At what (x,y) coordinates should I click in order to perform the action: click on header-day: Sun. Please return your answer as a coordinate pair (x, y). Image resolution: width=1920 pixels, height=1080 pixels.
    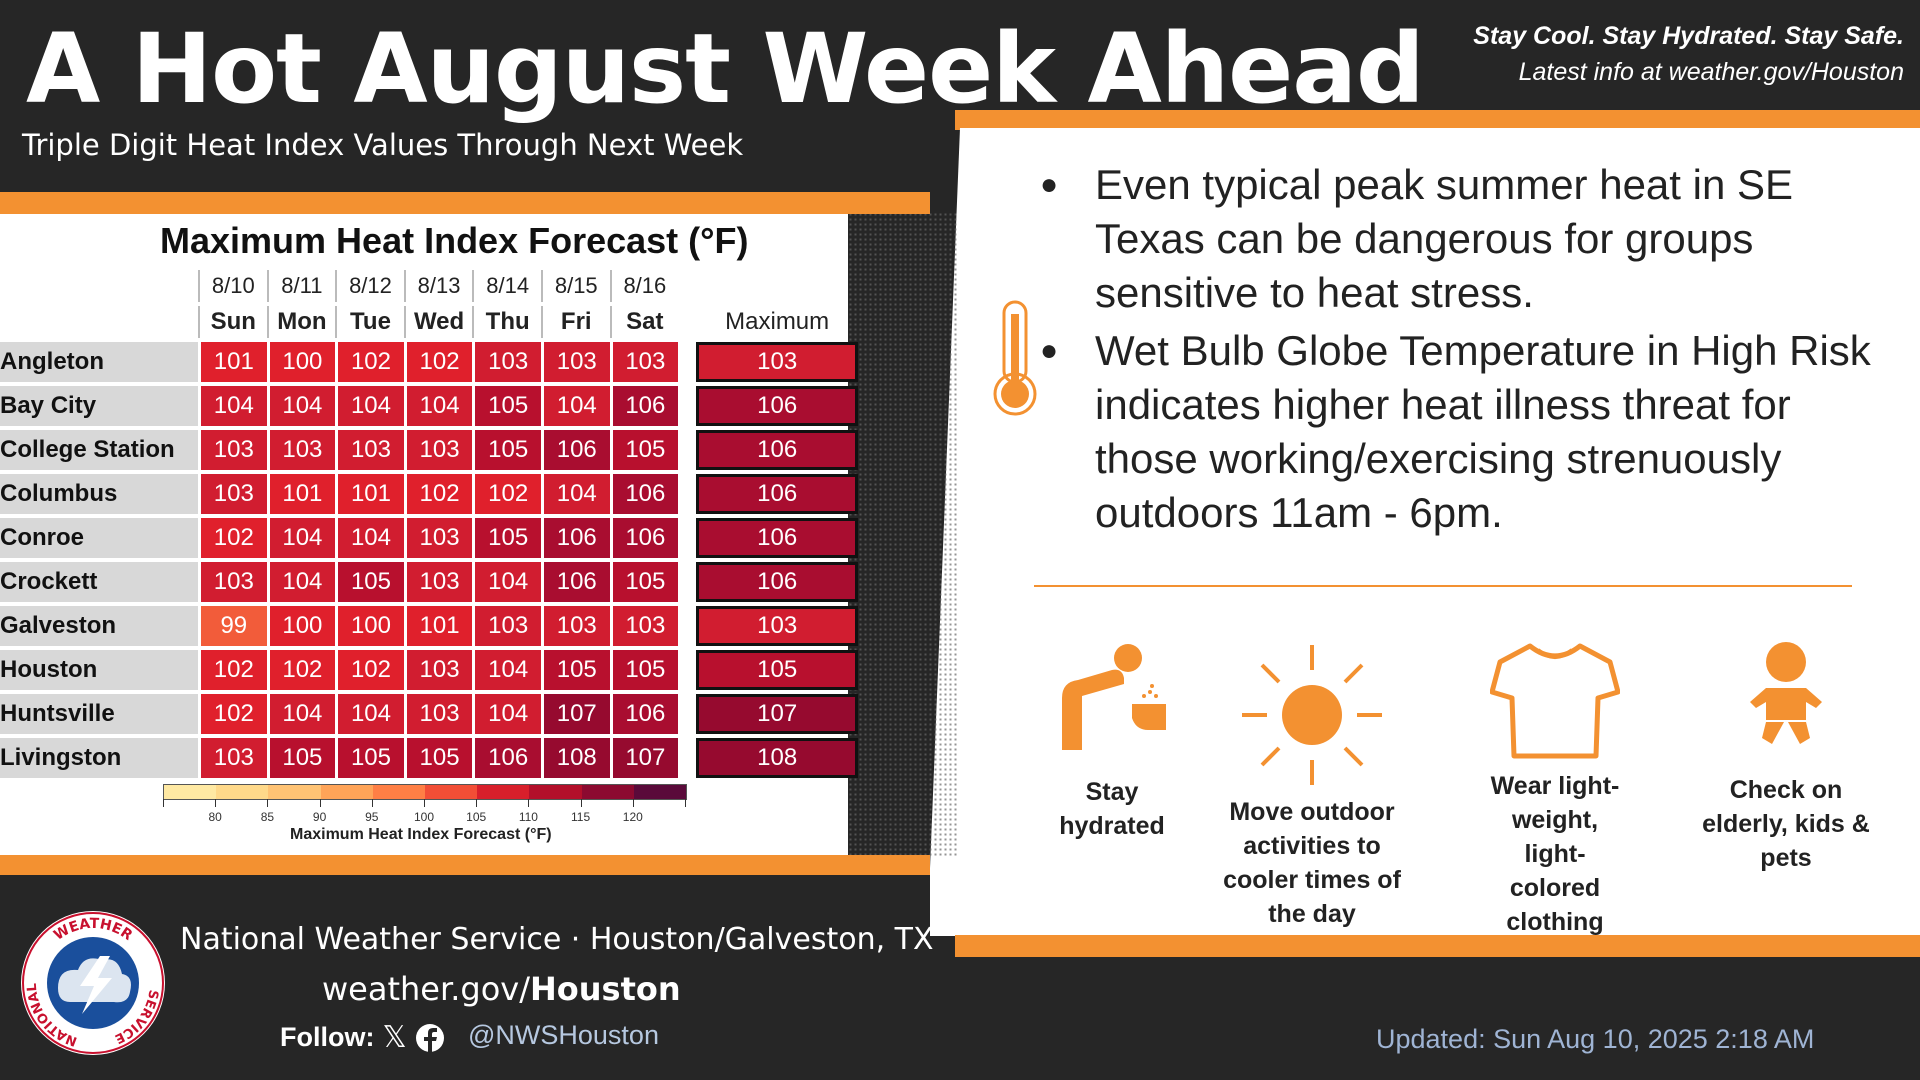
    Looking at the image, I should click on (232, 322).